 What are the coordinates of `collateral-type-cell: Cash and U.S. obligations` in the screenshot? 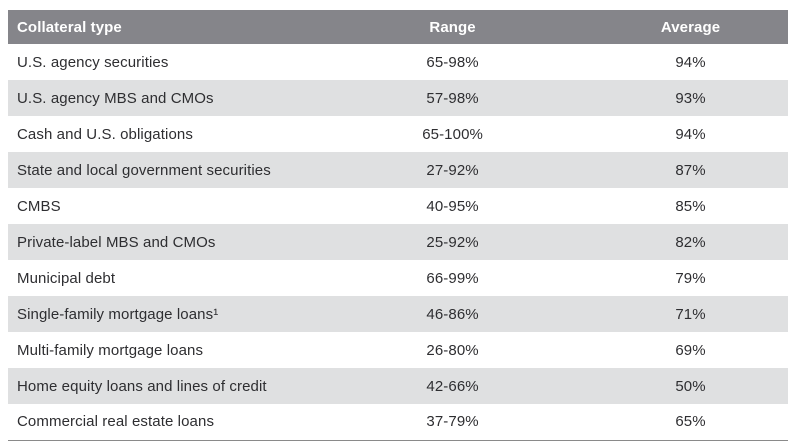 It's located at (105, 134).